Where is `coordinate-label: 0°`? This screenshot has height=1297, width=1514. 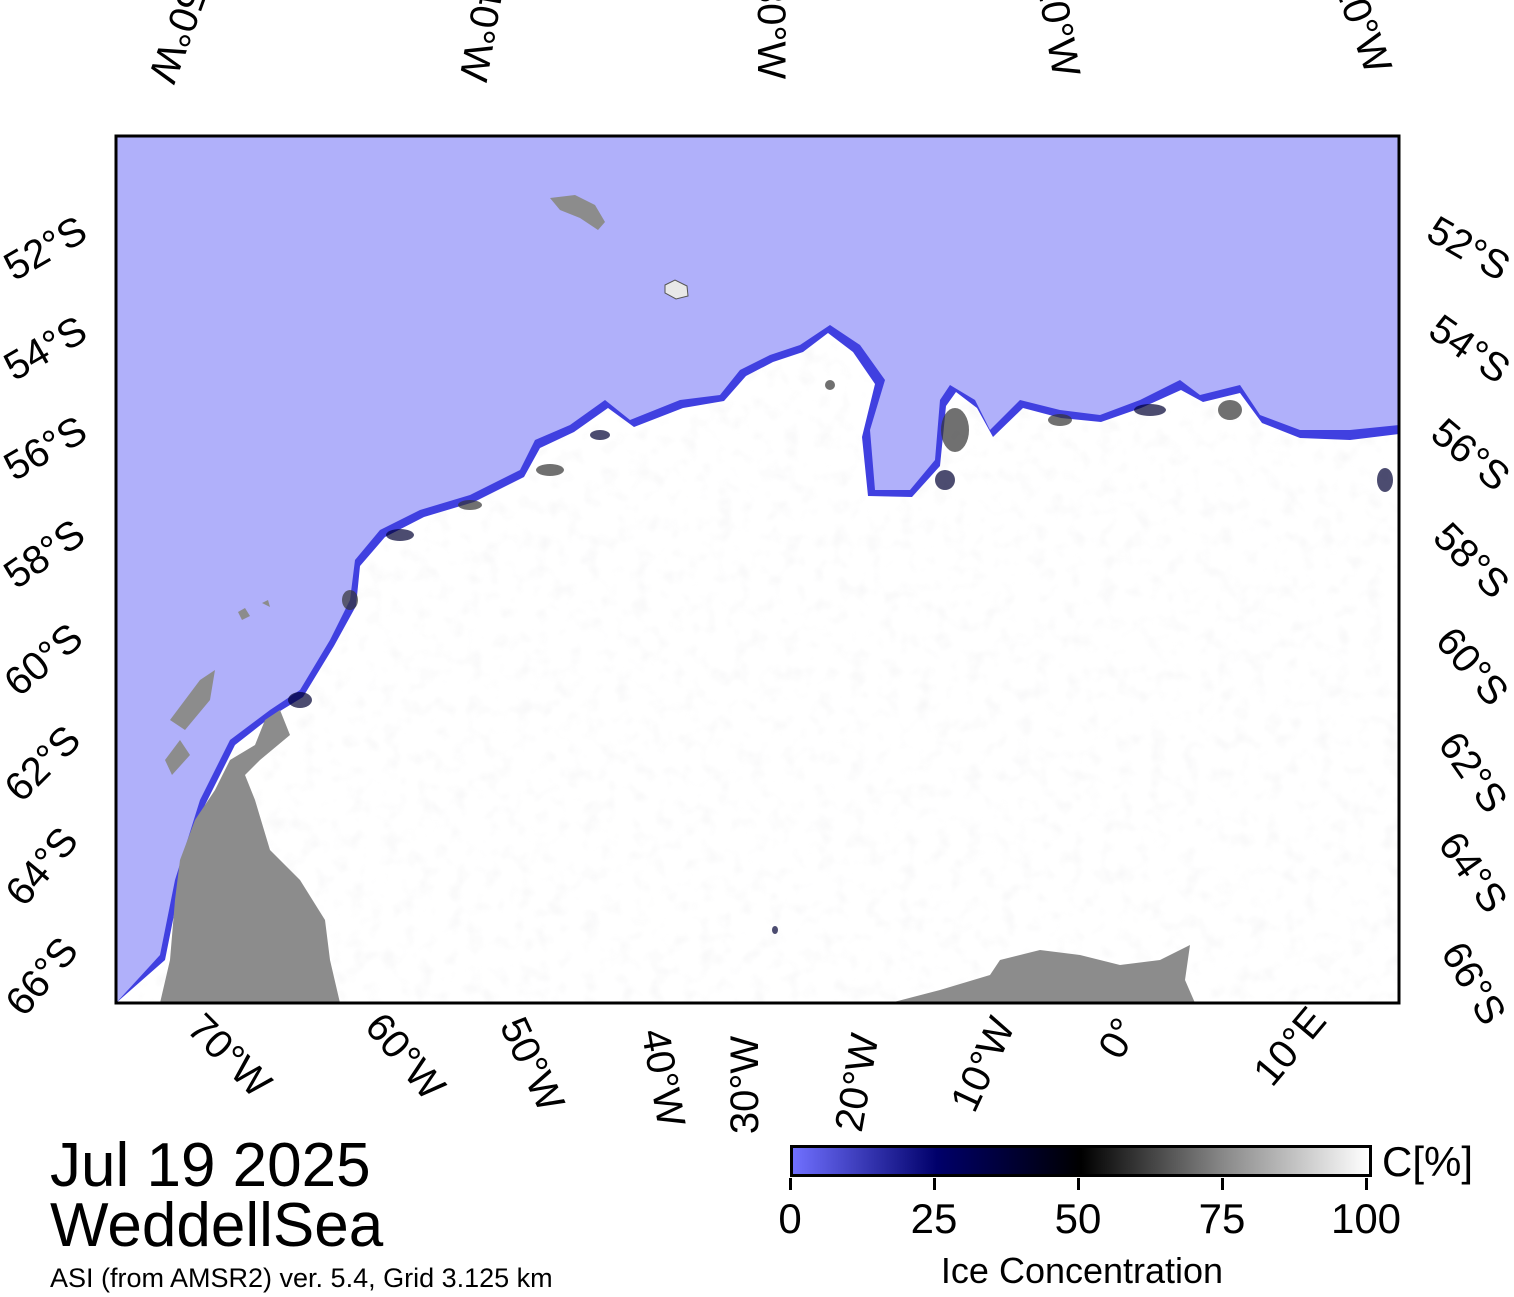
coordinate-label: 0° is located at coordinates (1118, 1038).